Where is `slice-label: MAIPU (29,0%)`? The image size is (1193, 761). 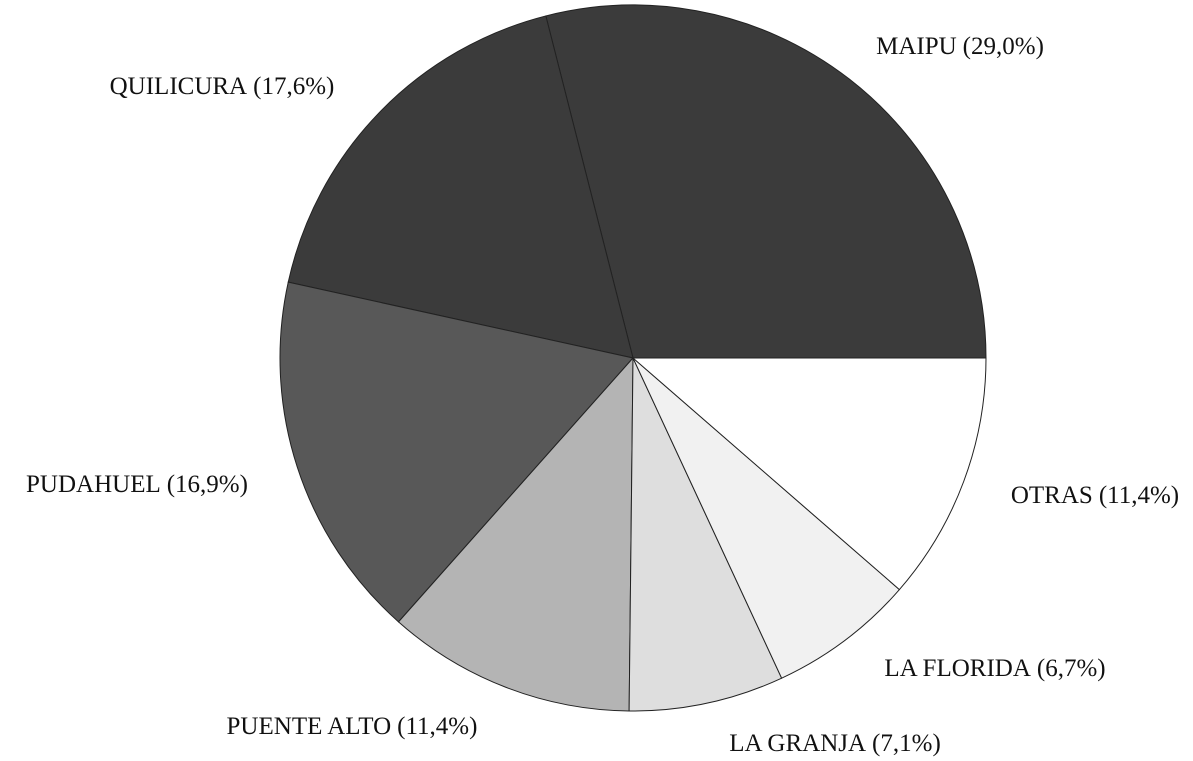
slice-label: MAIPU (29,0%) is located at coordinates (960, 46).